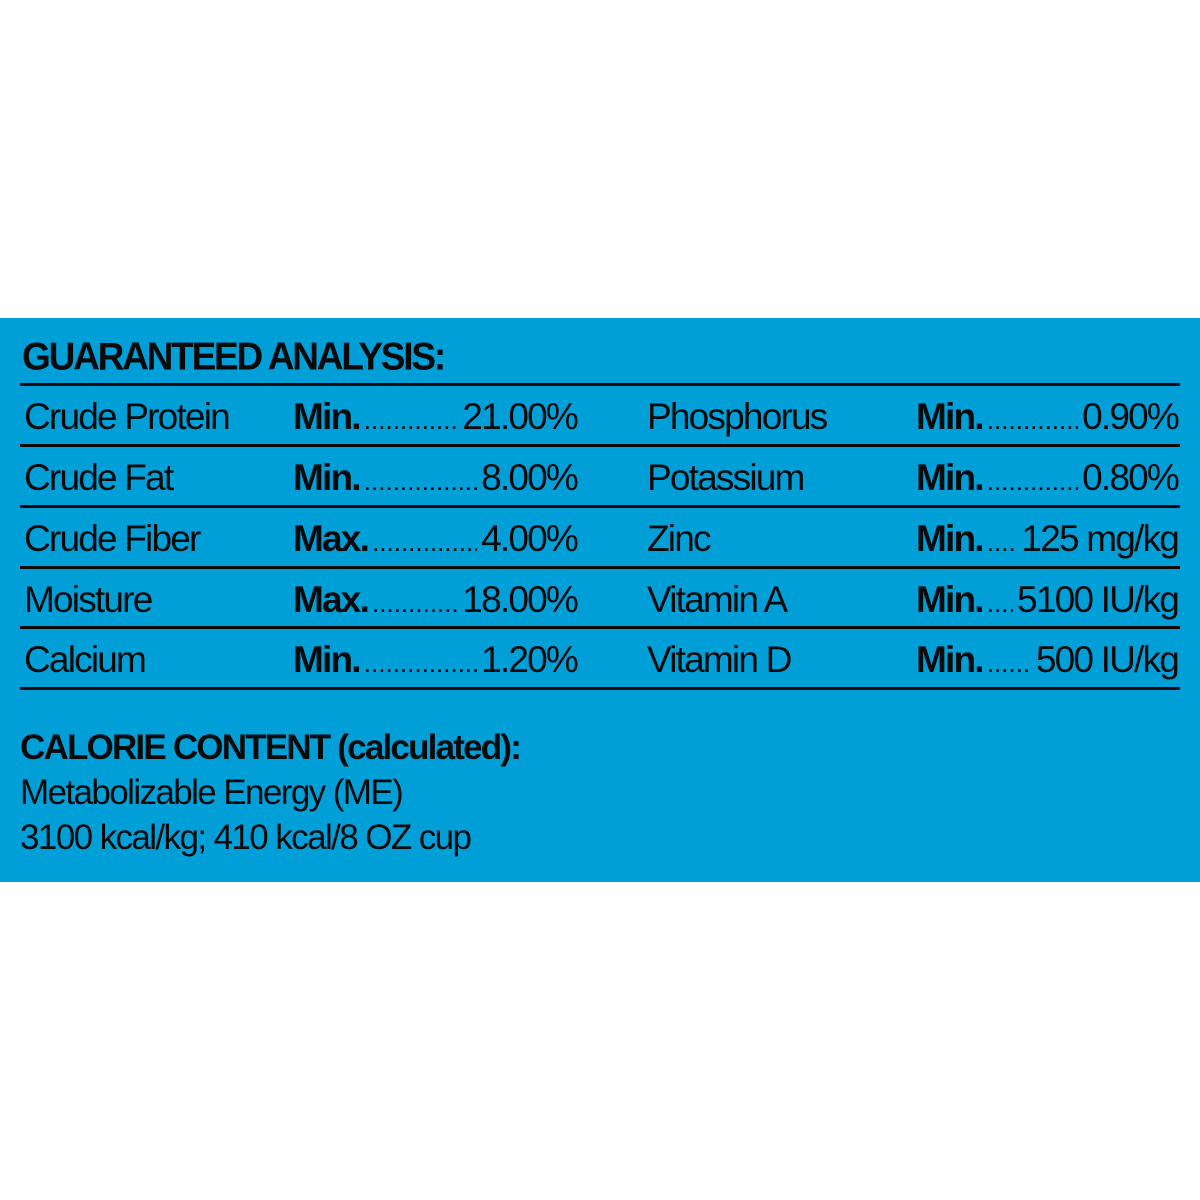 The height and width of the screenshot is (1200, 1200). I want to click on nutrient-measure: Min. 125 mg/kg, so click(1048, 538).